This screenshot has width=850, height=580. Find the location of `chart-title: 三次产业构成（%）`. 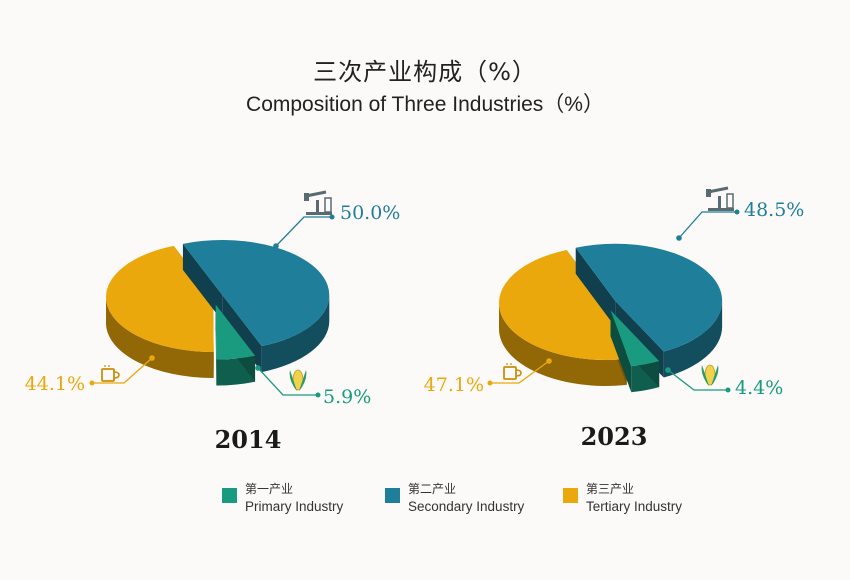

chart-title: 三次产业构成（%） is located at coordinates (425, 72).